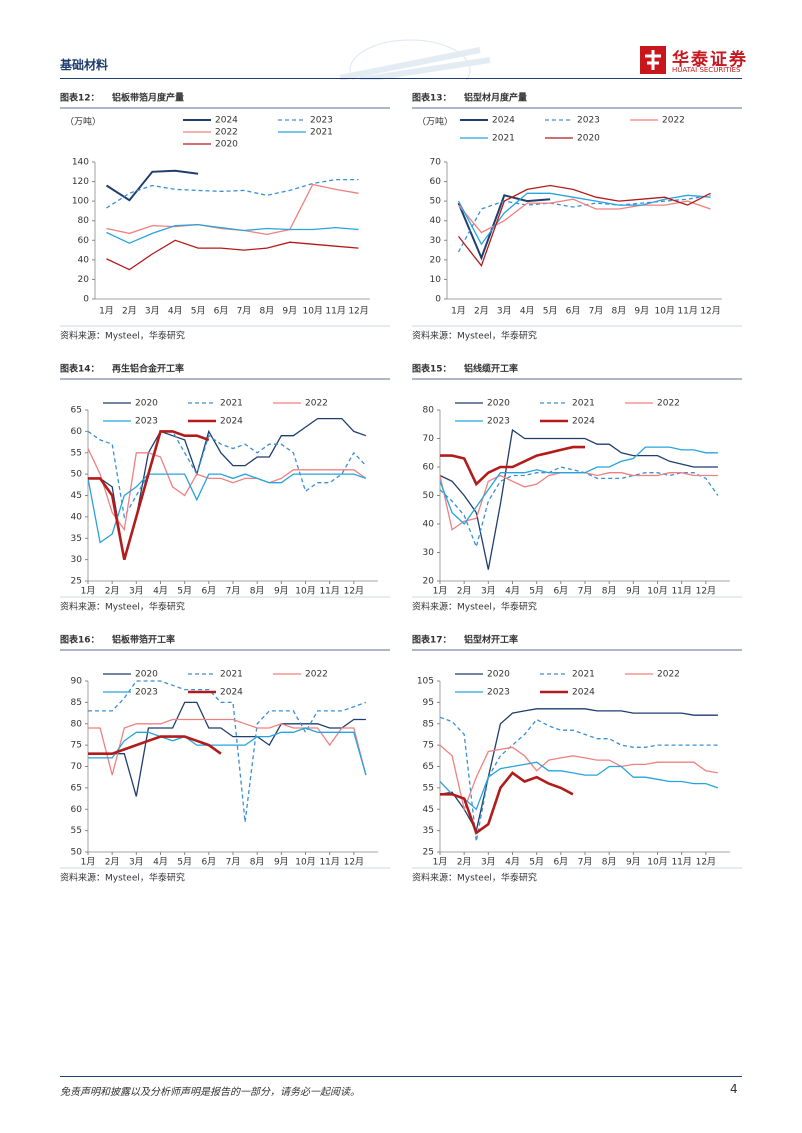 This screenshot has width=802, height=1133. I want to click on page-number: 4, so click(734, 1089).